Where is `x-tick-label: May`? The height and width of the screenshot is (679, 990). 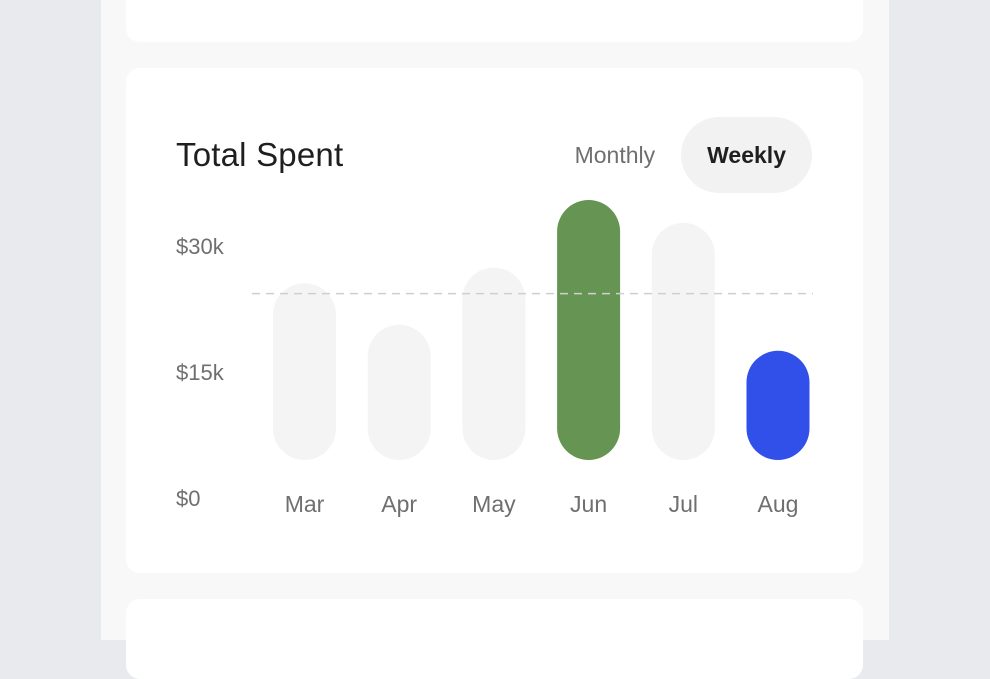
x-tick-label: May is located at coordinates (494, 504).